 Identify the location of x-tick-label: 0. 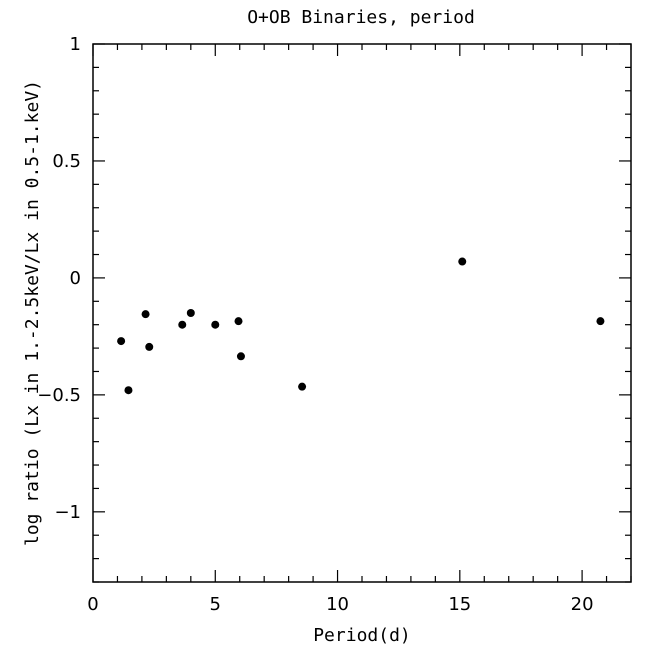
(92, 604).